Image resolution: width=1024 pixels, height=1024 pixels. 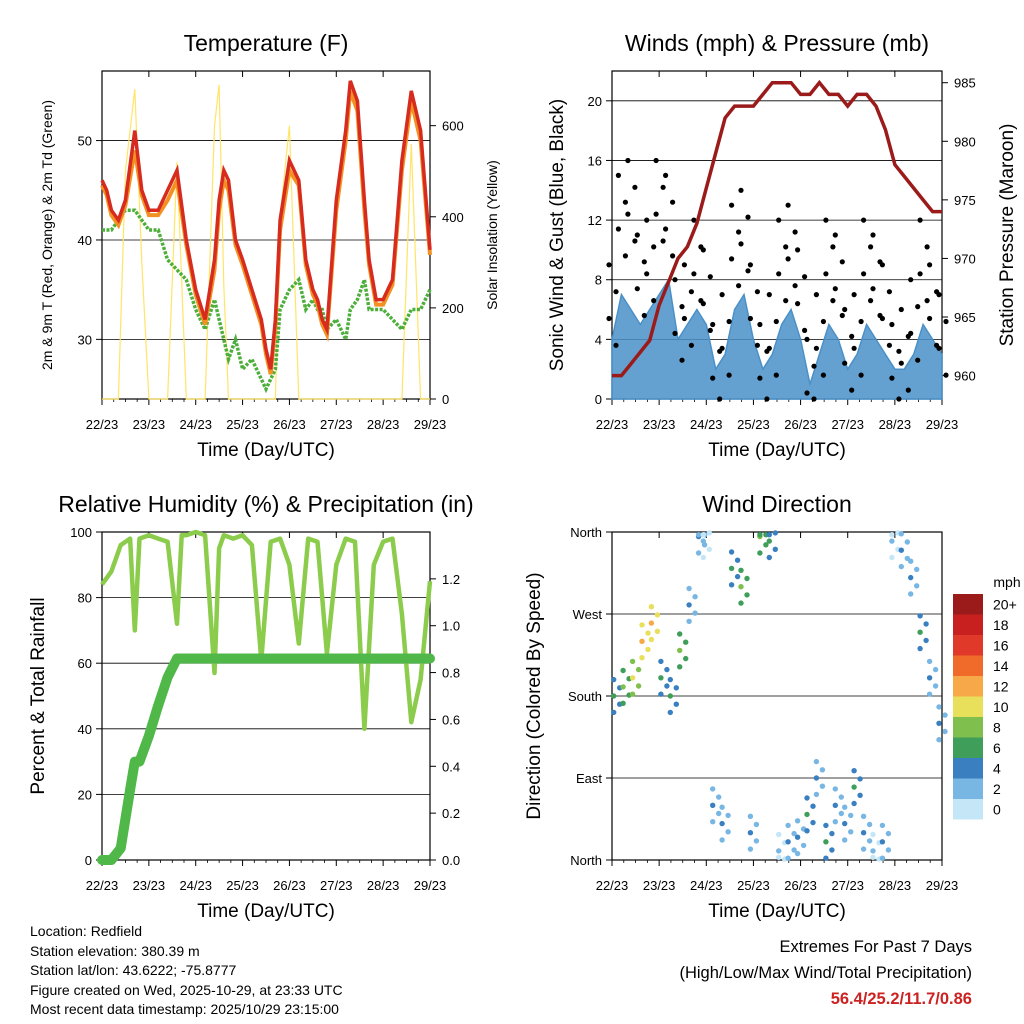 What do you see at coordinates (847, 885) in the screenshot?
I see `x-tick-label: 27/23` at bounding box center [847, 885].